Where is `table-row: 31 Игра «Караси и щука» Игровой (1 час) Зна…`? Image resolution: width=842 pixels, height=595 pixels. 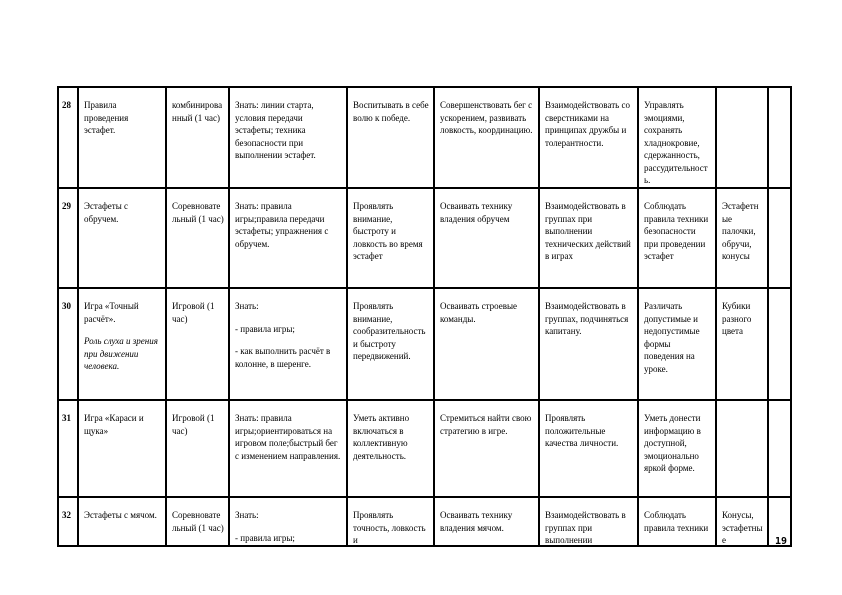 table-row: 31 Игра «Караси и щука» Игровой (1 час) Зна… is located at coordinates (424, 448).